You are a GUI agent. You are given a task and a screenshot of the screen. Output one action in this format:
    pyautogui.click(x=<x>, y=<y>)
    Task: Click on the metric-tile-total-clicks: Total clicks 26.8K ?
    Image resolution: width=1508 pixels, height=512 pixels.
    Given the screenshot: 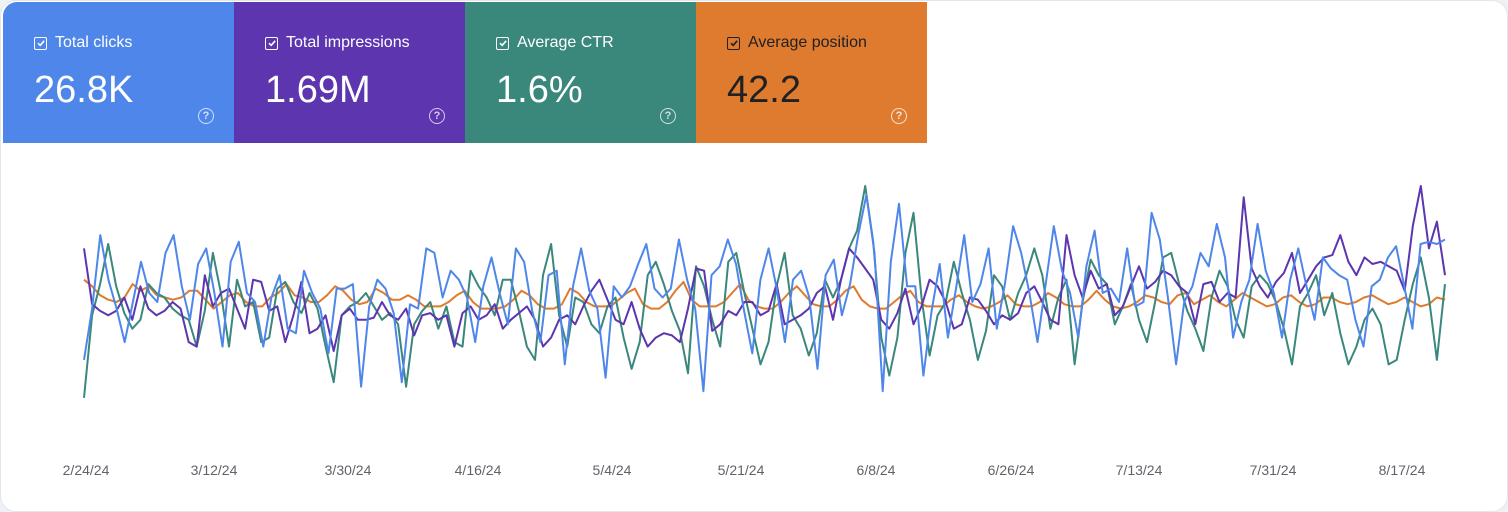 What is the action you would take?
    pyautogui.click(x=118, y=72)
    